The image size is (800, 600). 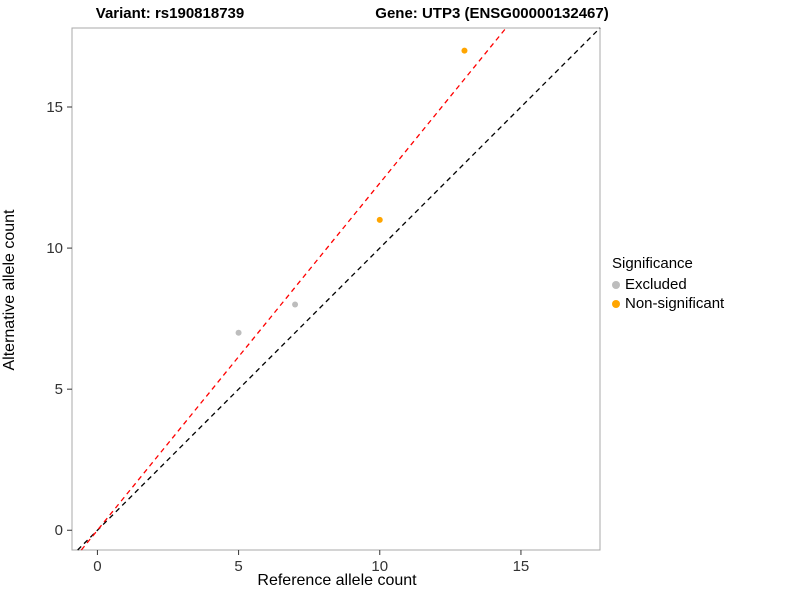 I want to click on legend-item-label: Non-significant, so click(x=675, y=303).